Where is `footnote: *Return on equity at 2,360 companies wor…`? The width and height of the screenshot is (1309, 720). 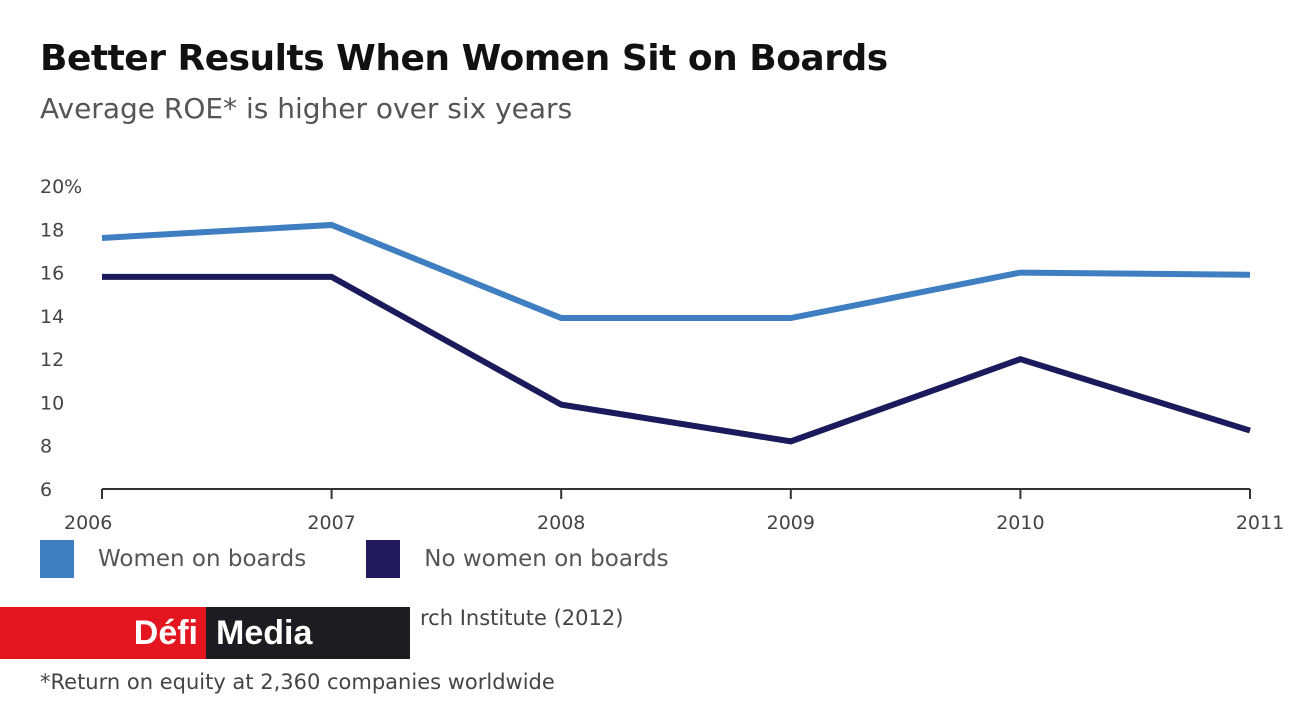 footnote: *Return on equity at 2,360 companies wor… is located at coordinates (297, 682).